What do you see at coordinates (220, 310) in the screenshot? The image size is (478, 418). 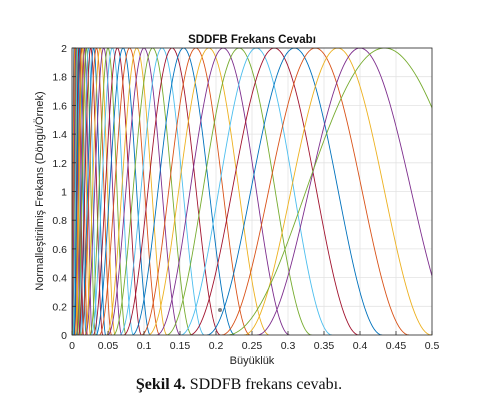 I see `stray-dot-marker` at bounding box center [220, 310].